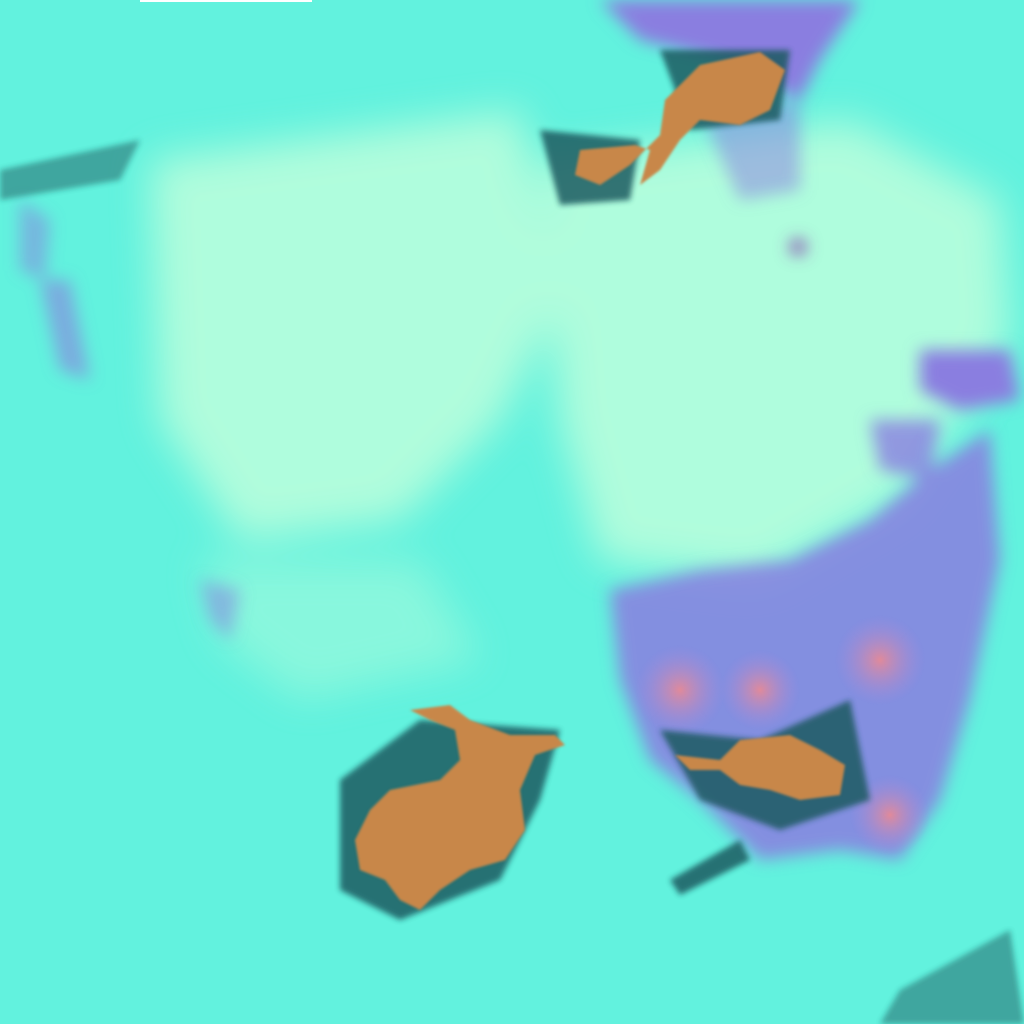  Describe the element at coordinates (782, 735) in the screenshot. I see `warm-cores` at that location.